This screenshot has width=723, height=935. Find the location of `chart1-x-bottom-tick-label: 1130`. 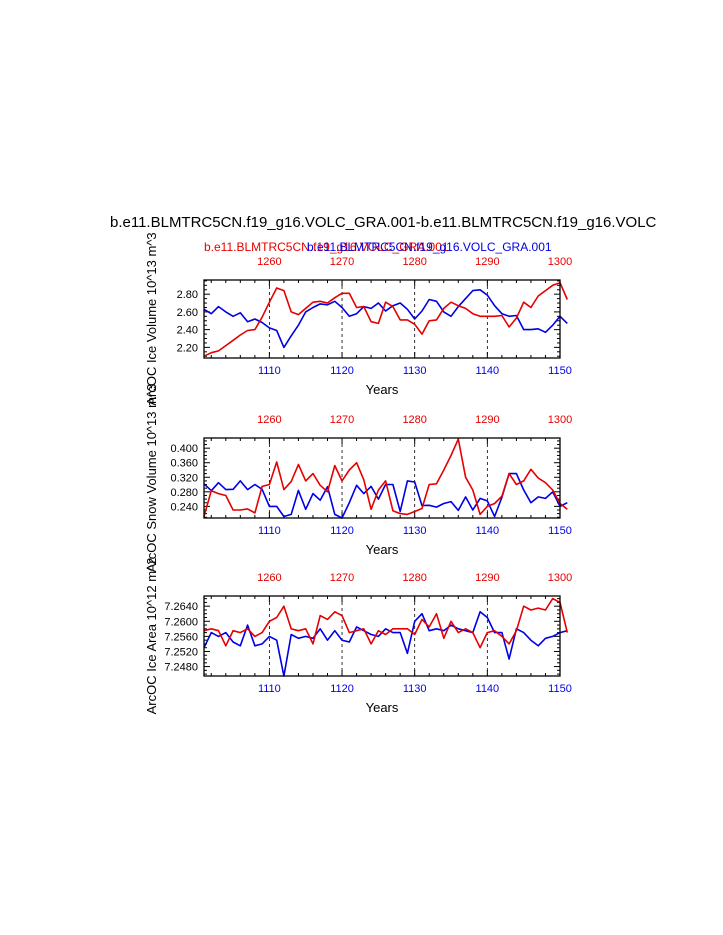

chart1-x-bottom-tick-label: 1130 is located at coordinates (415, 371).